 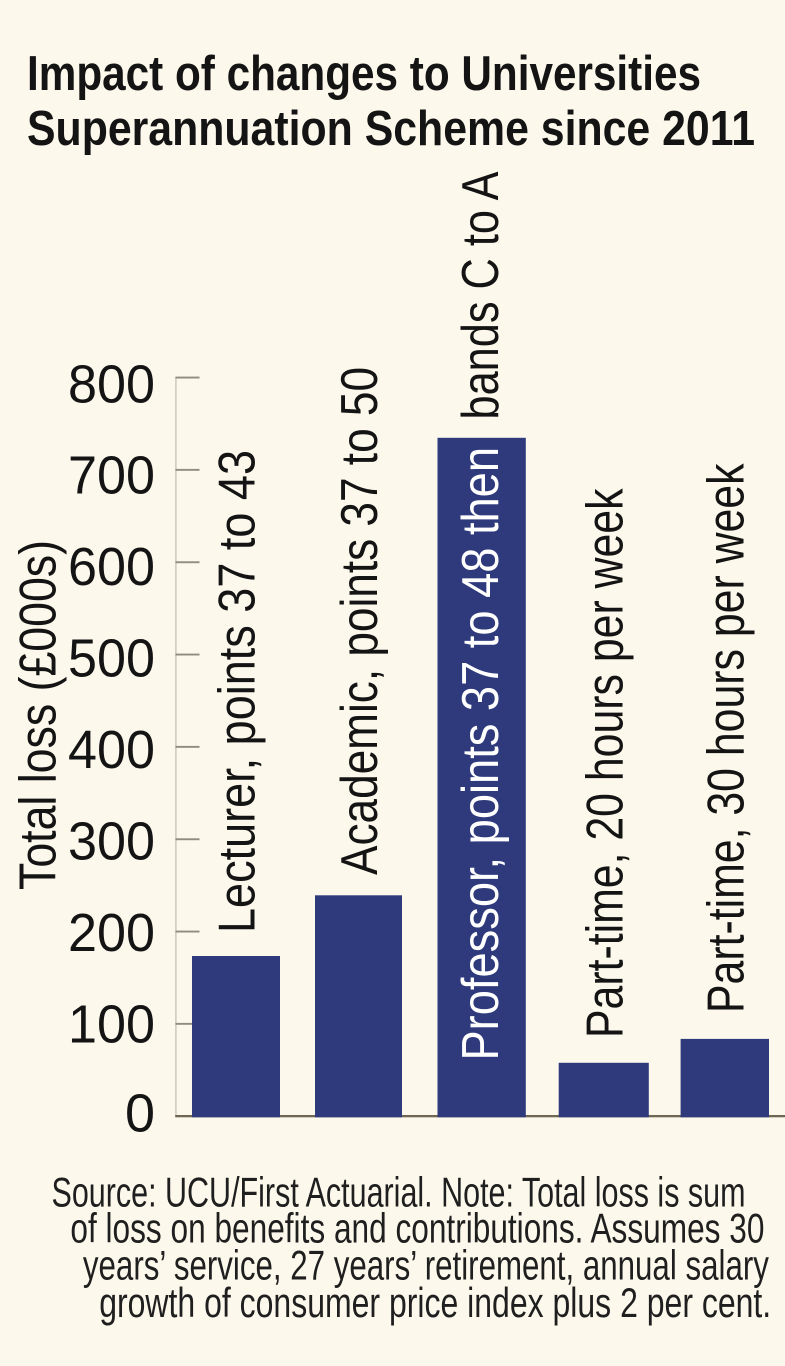 I want to click on svg-text: Total loss (£000s), so click(x=39, y=715).